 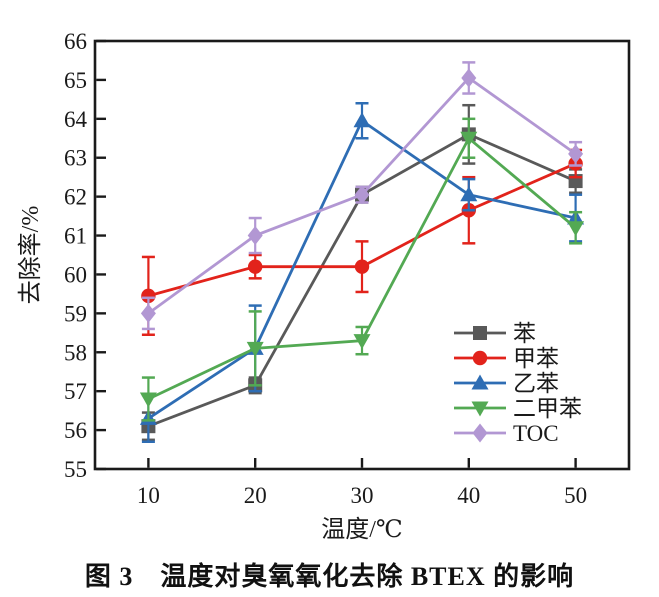 I want to click on legend-item-xylene: 二甲苯, so click(x=518, y=408).